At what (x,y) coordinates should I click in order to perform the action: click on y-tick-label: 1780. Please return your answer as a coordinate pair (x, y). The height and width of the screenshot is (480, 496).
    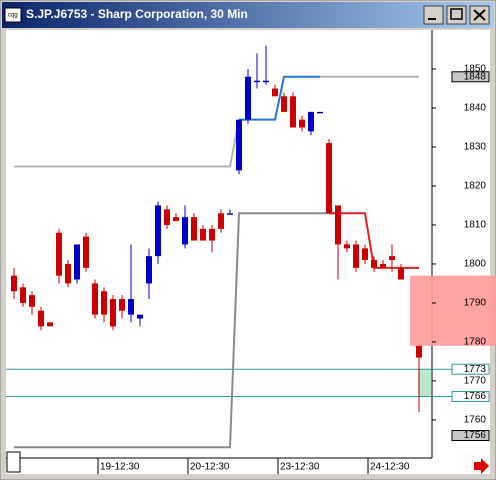
    Looking at the image, I should click on (475, 342).